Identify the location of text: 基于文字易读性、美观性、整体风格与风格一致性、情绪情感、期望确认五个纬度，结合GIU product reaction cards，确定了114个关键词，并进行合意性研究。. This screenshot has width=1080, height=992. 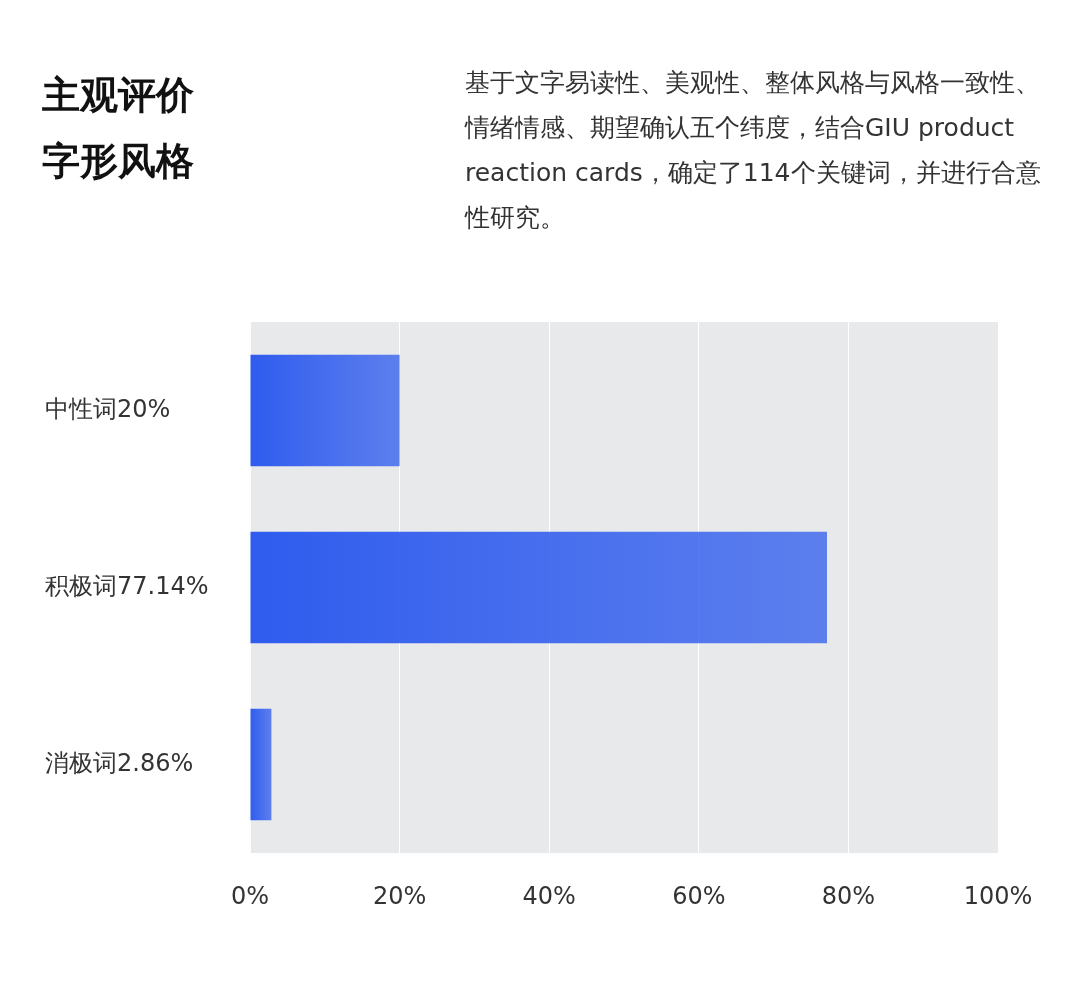
(753, 150).